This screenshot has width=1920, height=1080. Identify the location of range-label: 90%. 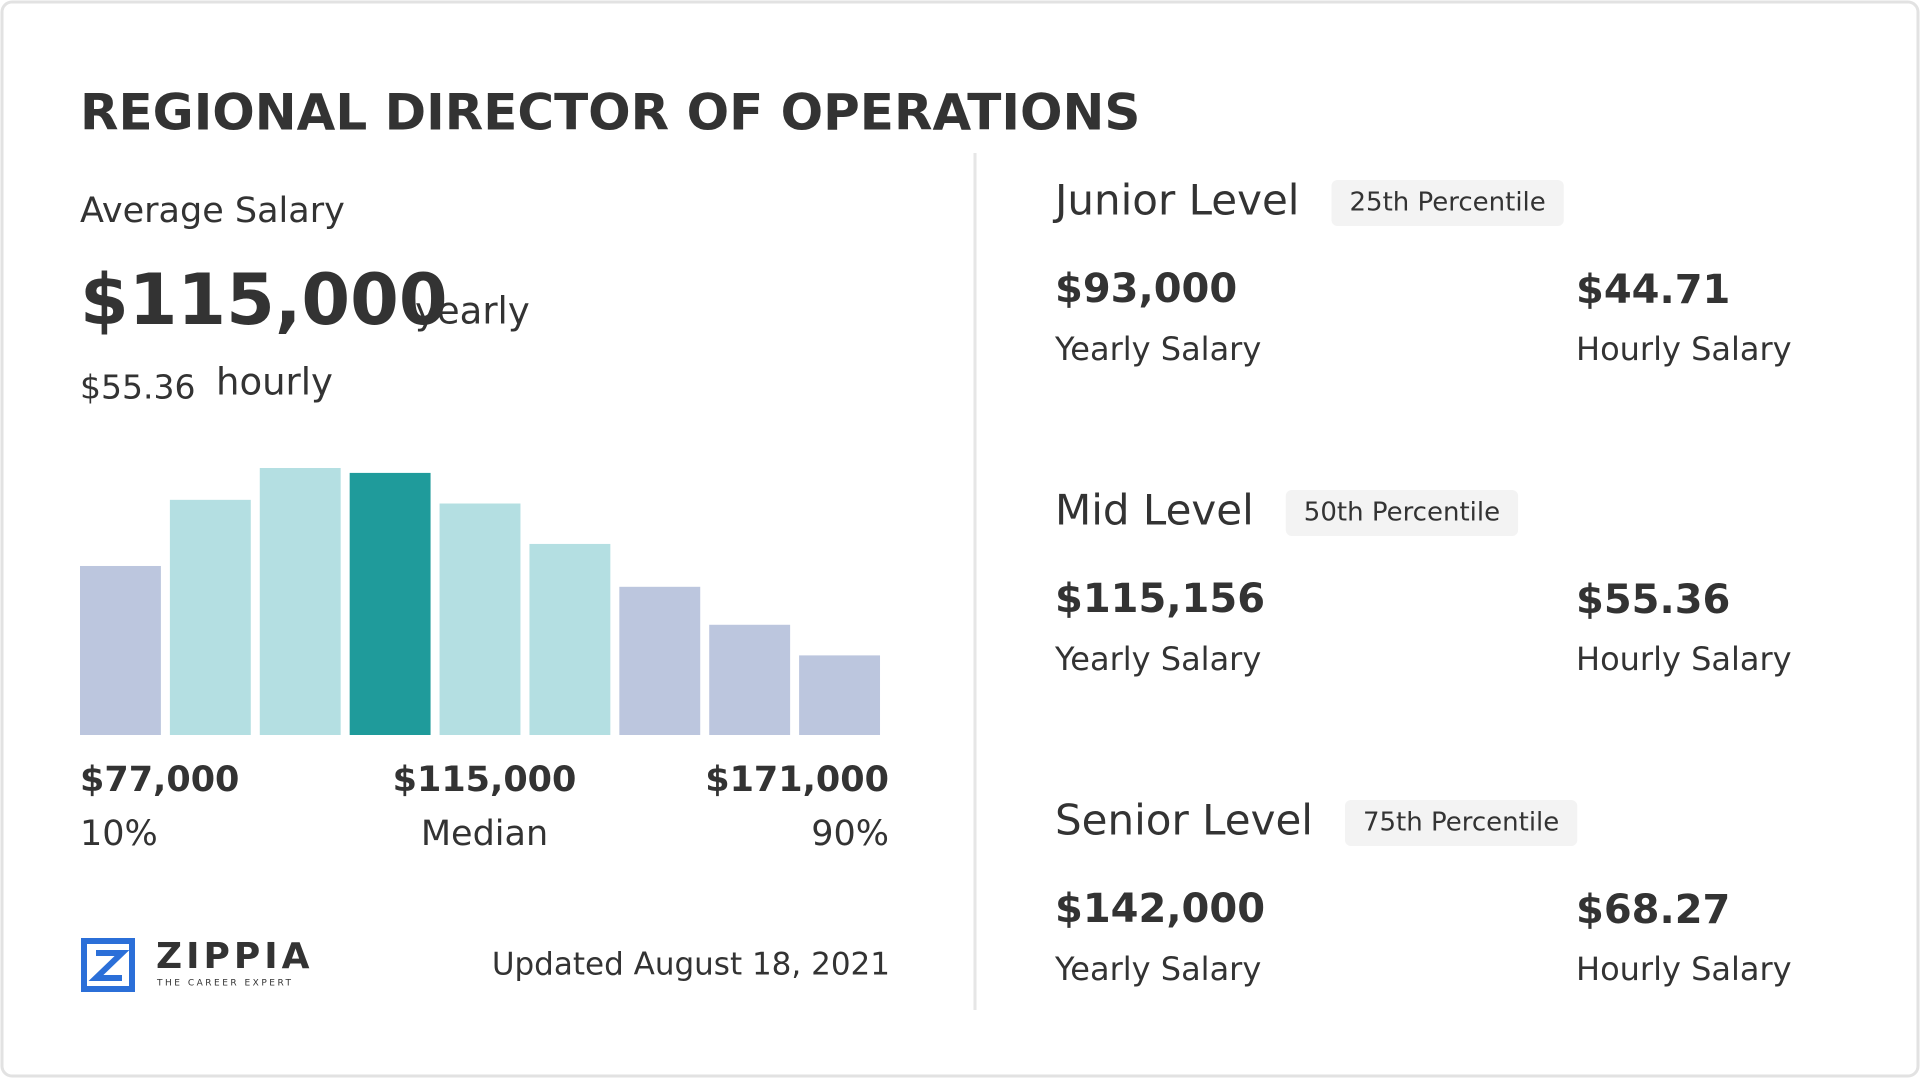
(850, 834).